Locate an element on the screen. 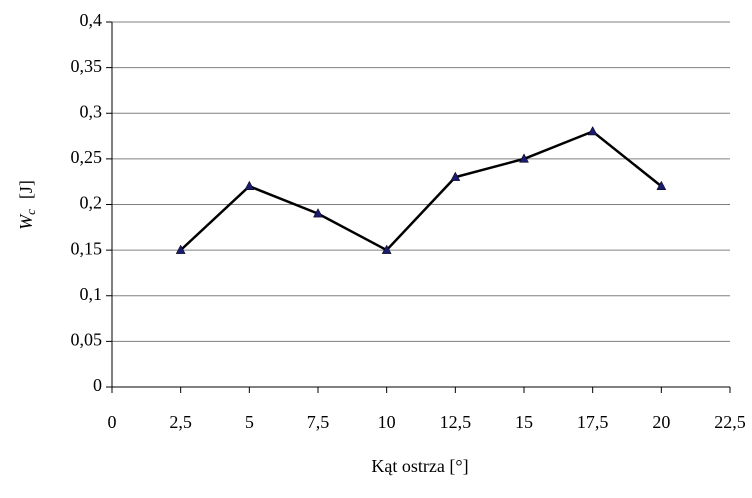  y-tick-label: 0,4 is located at coordinates (91, 20).